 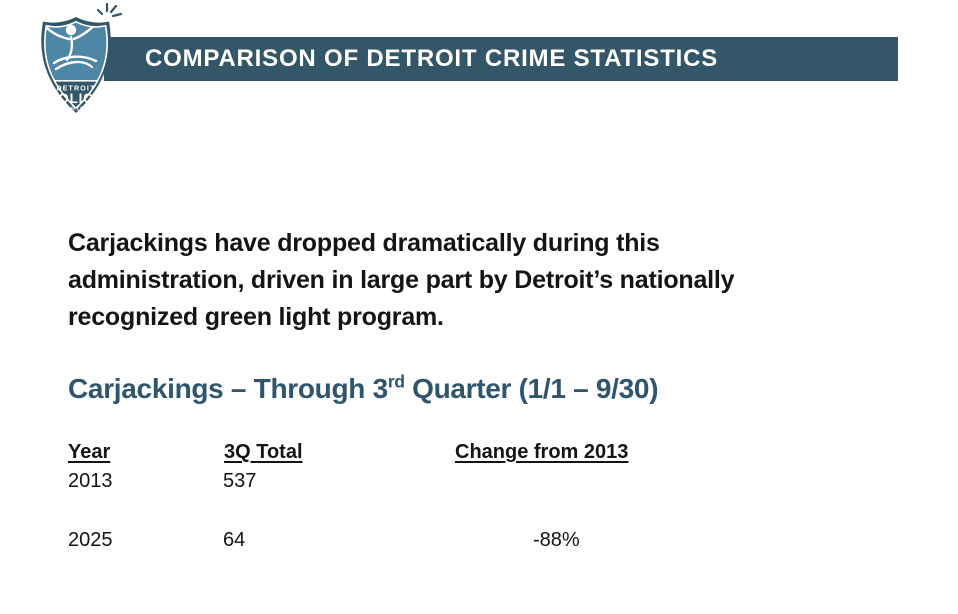 I want to click on column-header-change: Change from 2013, so click(x=542, y=452).